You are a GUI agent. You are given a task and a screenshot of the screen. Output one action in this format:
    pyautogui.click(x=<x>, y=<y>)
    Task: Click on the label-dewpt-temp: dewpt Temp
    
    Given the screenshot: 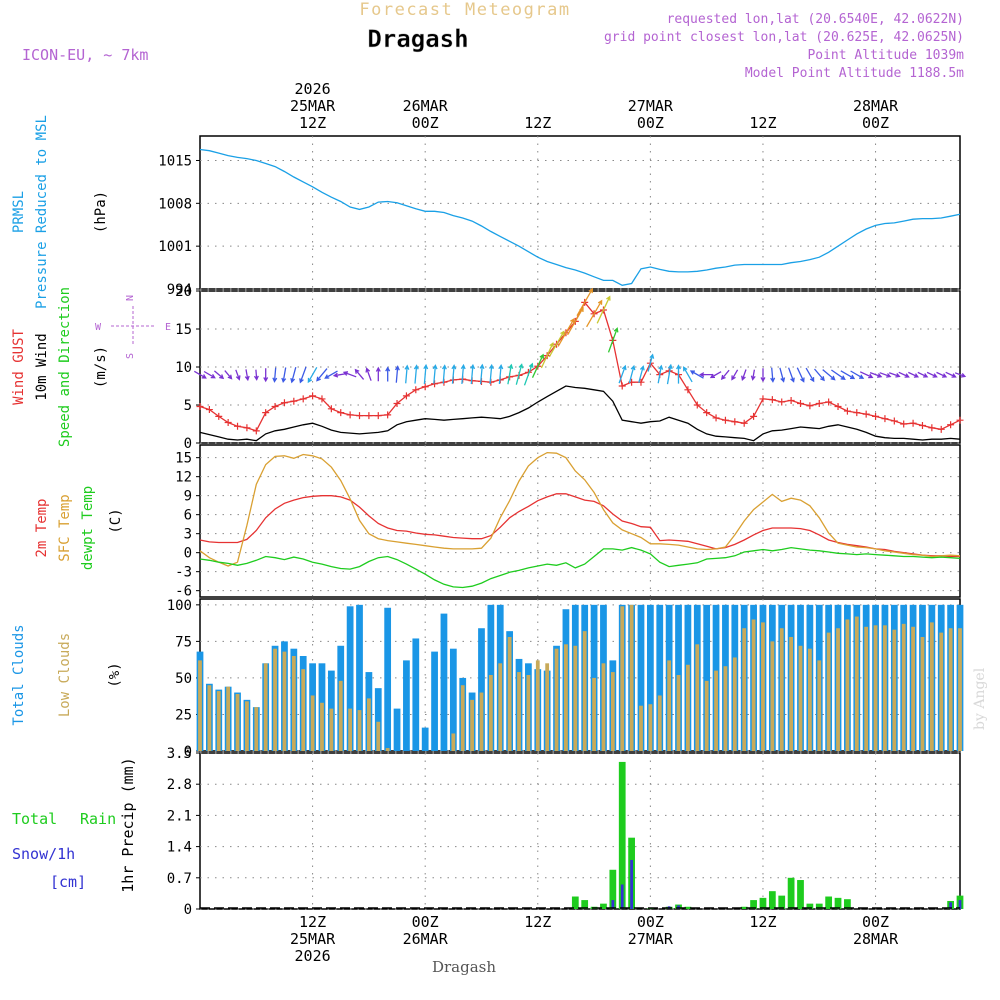 What is the action you would take?
    pyautogui.click(x=88, y=528)
    